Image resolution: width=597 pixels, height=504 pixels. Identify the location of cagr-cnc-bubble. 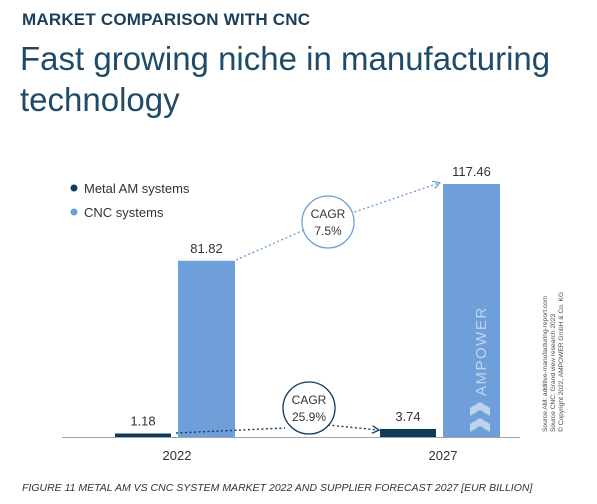
(328, 222).